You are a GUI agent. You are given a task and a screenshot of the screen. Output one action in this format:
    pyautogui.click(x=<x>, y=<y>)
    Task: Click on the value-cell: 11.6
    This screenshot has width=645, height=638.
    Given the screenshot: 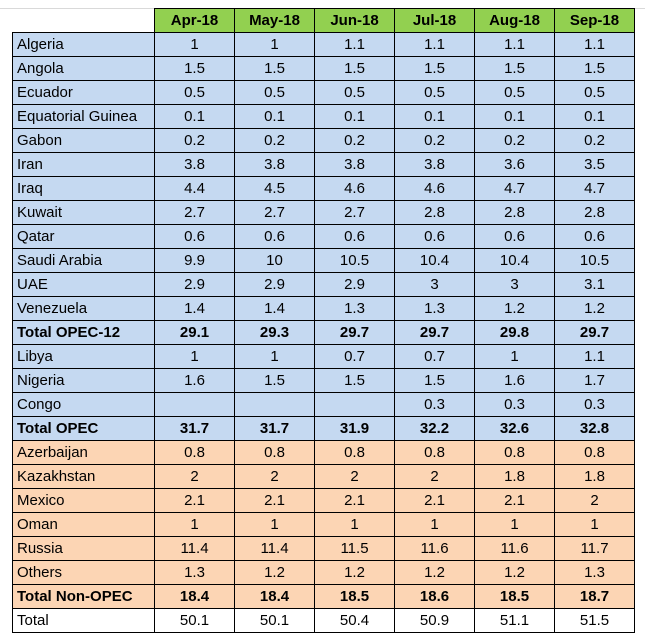 What is the action you would take?
    pyautogui.click(x=434, y=548)
    